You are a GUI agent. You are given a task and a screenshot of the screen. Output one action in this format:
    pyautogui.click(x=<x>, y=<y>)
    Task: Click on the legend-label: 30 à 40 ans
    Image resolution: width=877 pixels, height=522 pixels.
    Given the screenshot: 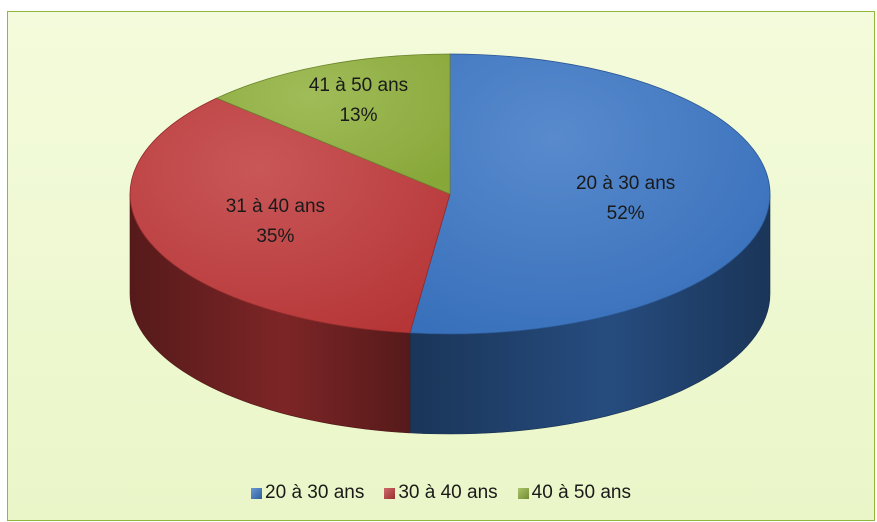 What is the action you would take?
    pyautogui.click(x=448, y=492)
    